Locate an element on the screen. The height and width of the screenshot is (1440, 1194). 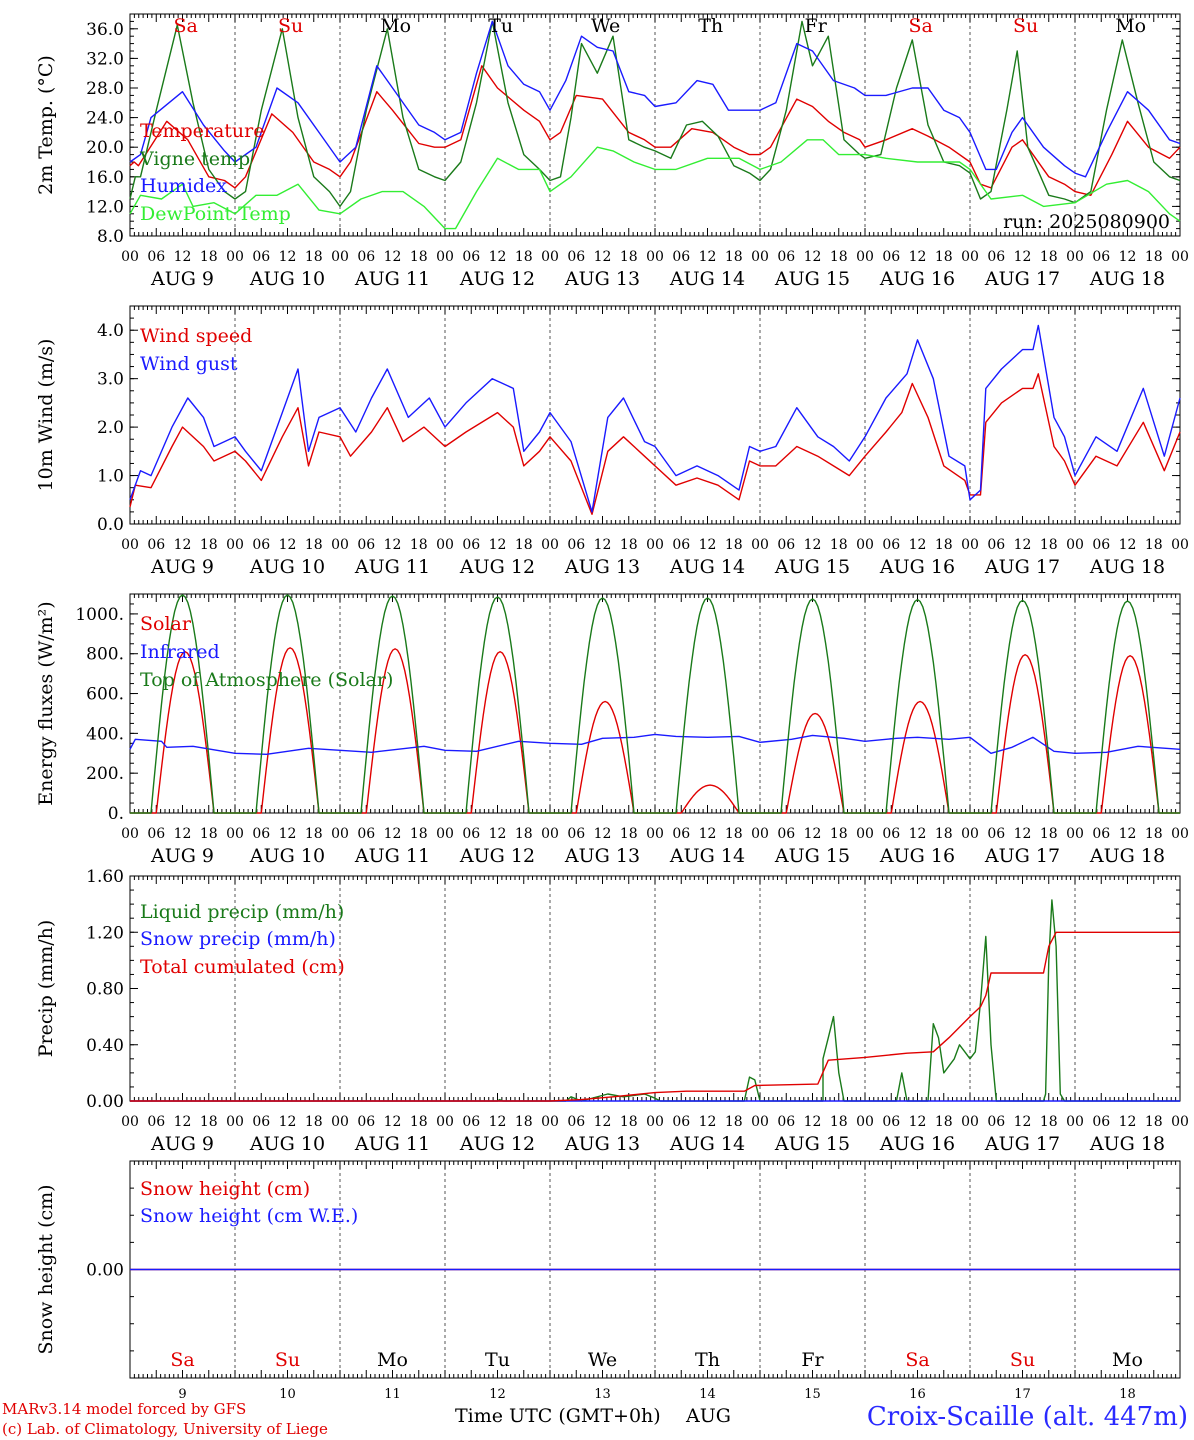
run-annotation: run: 2025080900 is located at coordinates (1086, 222).